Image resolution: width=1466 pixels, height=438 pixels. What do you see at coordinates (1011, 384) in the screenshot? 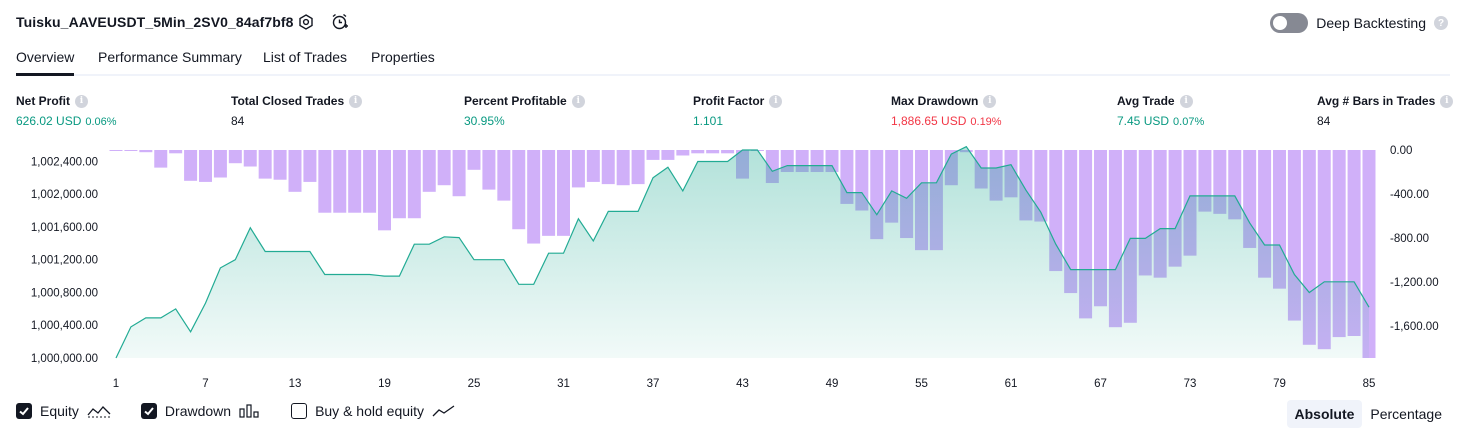
I see `x-tick-label: 61` at bounding box center [1011, 384].